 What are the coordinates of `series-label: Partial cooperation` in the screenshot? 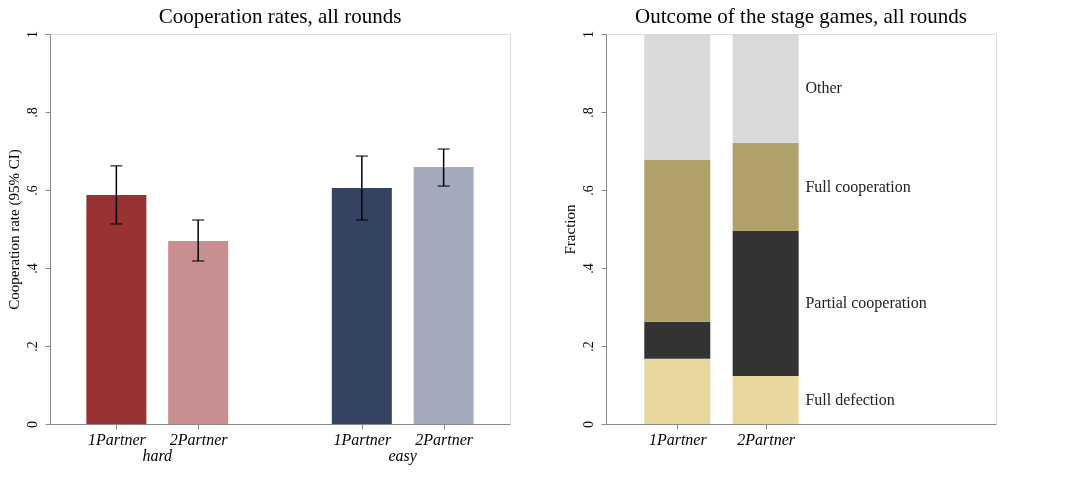 It's located at (866, 303).